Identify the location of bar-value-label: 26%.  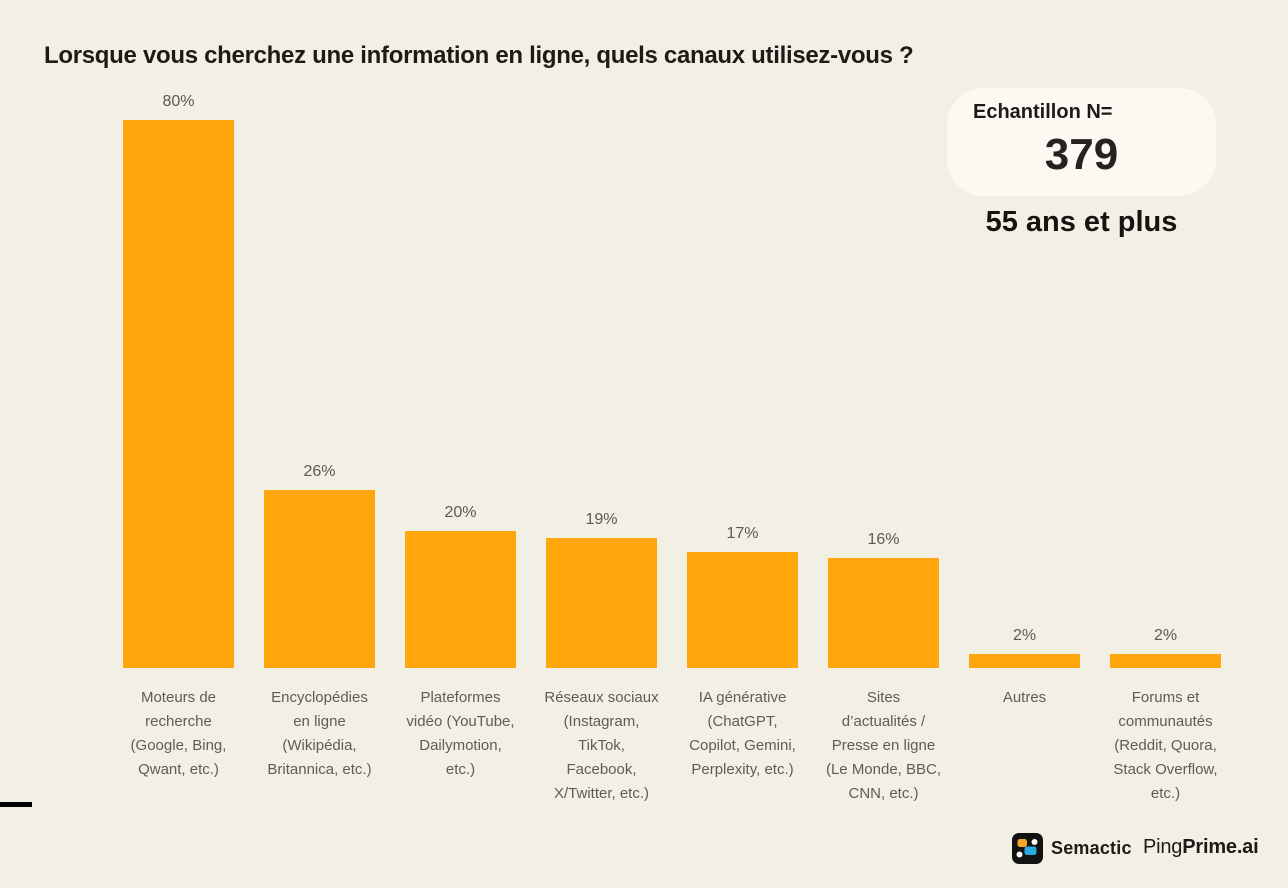
(319, 471).